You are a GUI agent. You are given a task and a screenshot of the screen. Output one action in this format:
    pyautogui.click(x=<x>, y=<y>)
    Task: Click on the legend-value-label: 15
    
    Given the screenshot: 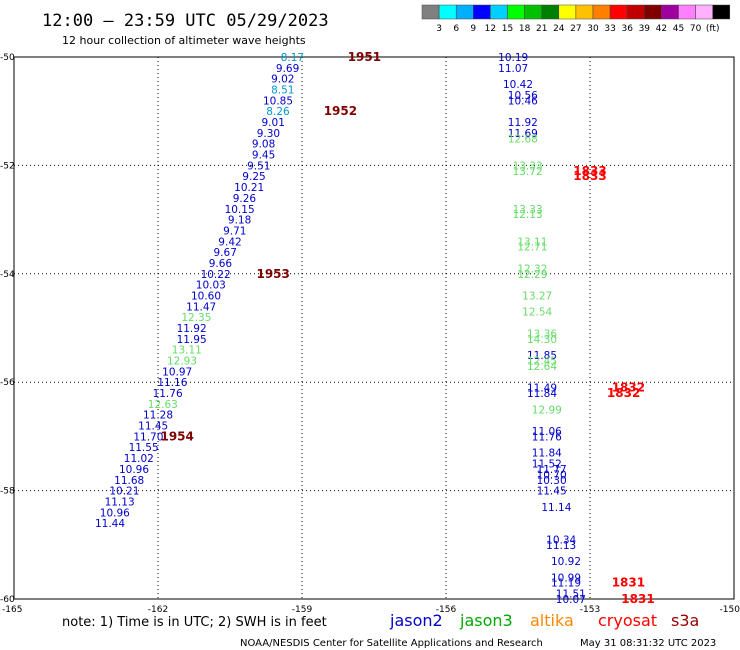 What is the action you would take?
    pyautogui.click(x=507, y=29)
    